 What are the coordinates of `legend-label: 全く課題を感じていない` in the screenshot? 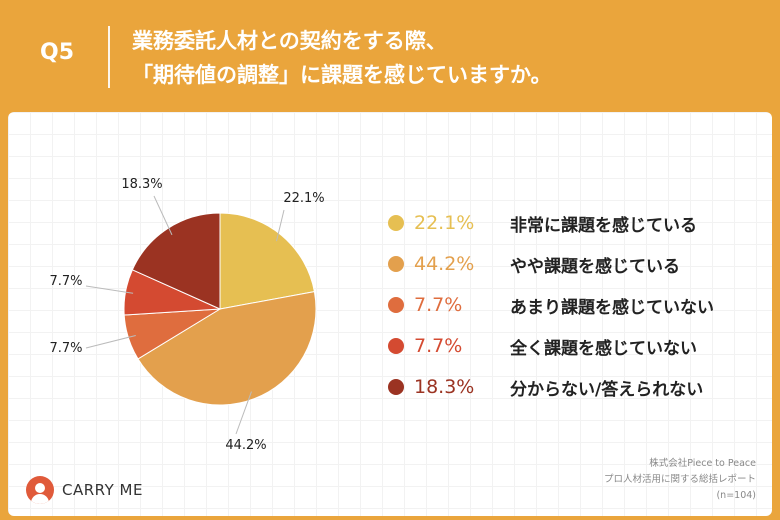 It's located at (603, 348).